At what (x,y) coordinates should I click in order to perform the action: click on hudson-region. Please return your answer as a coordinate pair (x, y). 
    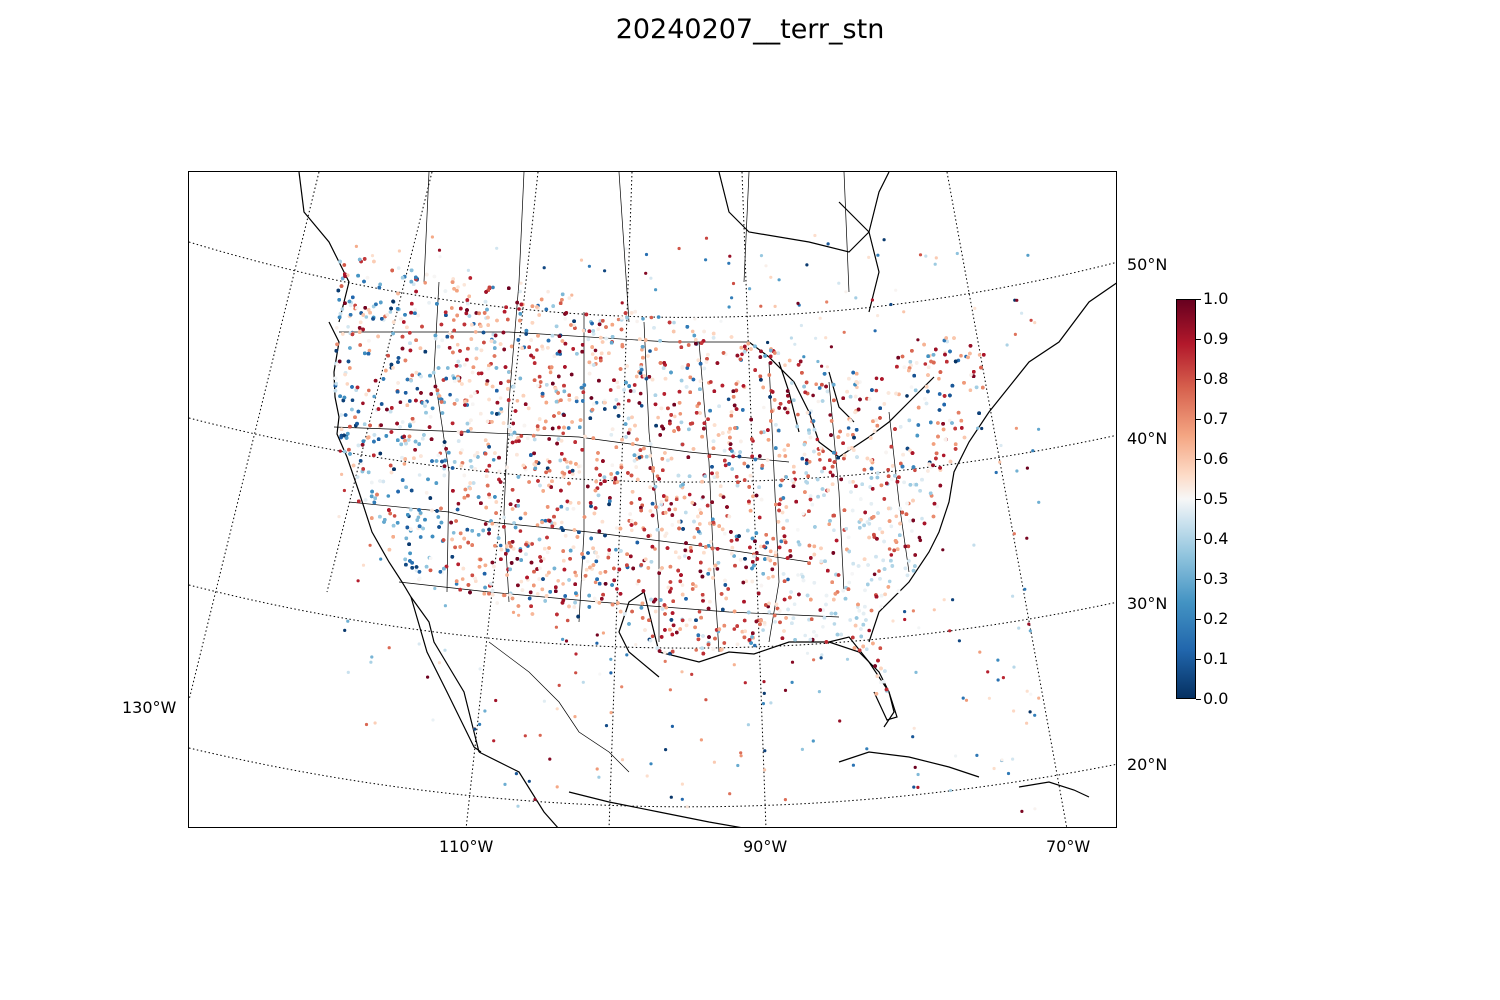
    Looking at the image, I should click on (859, 257).